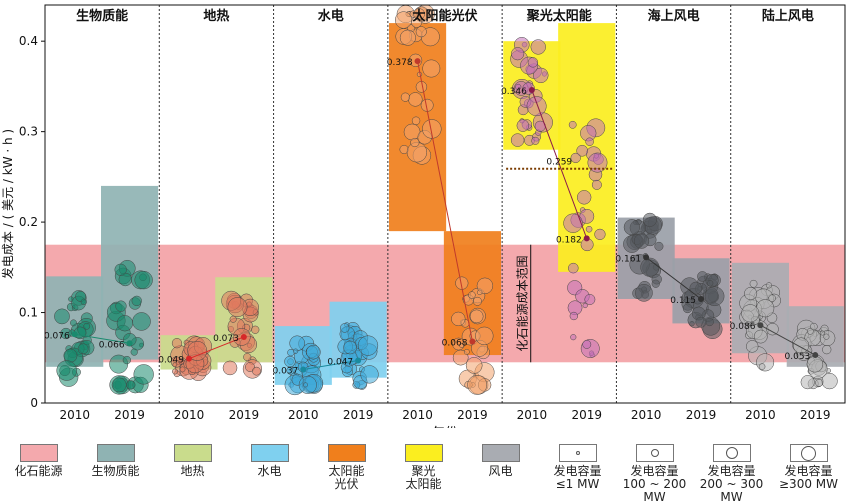 The image size is (847, 504). I want to click on panel-5-title: 海上风电, so click(674, 16).